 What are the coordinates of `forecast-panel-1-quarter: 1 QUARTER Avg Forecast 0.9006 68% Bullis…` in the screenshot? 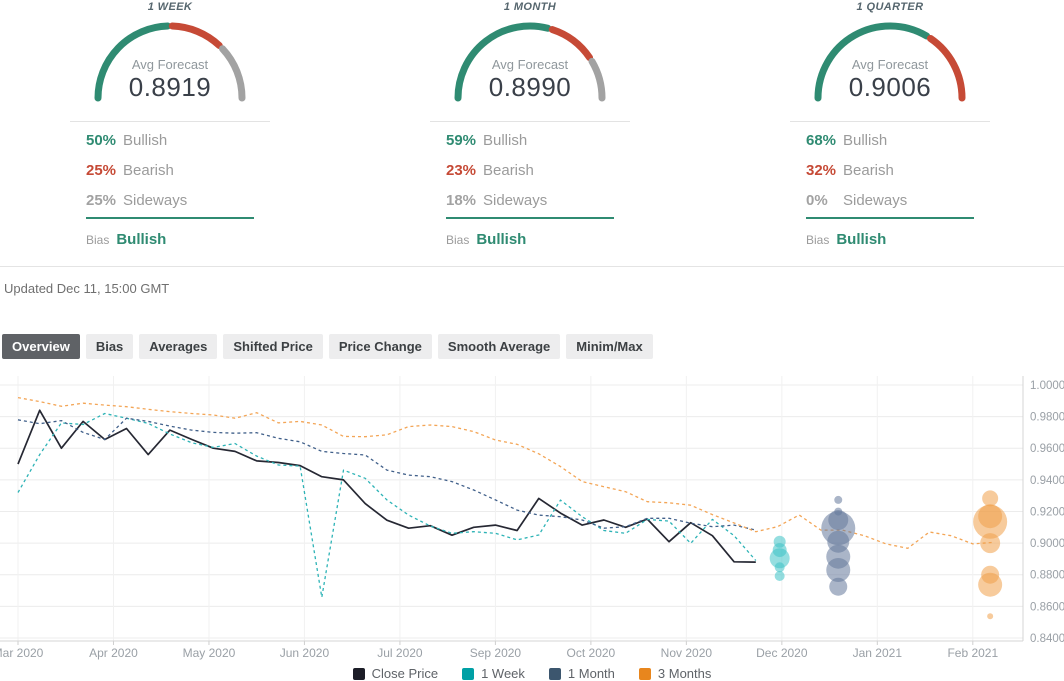 It's located at (890, 124).